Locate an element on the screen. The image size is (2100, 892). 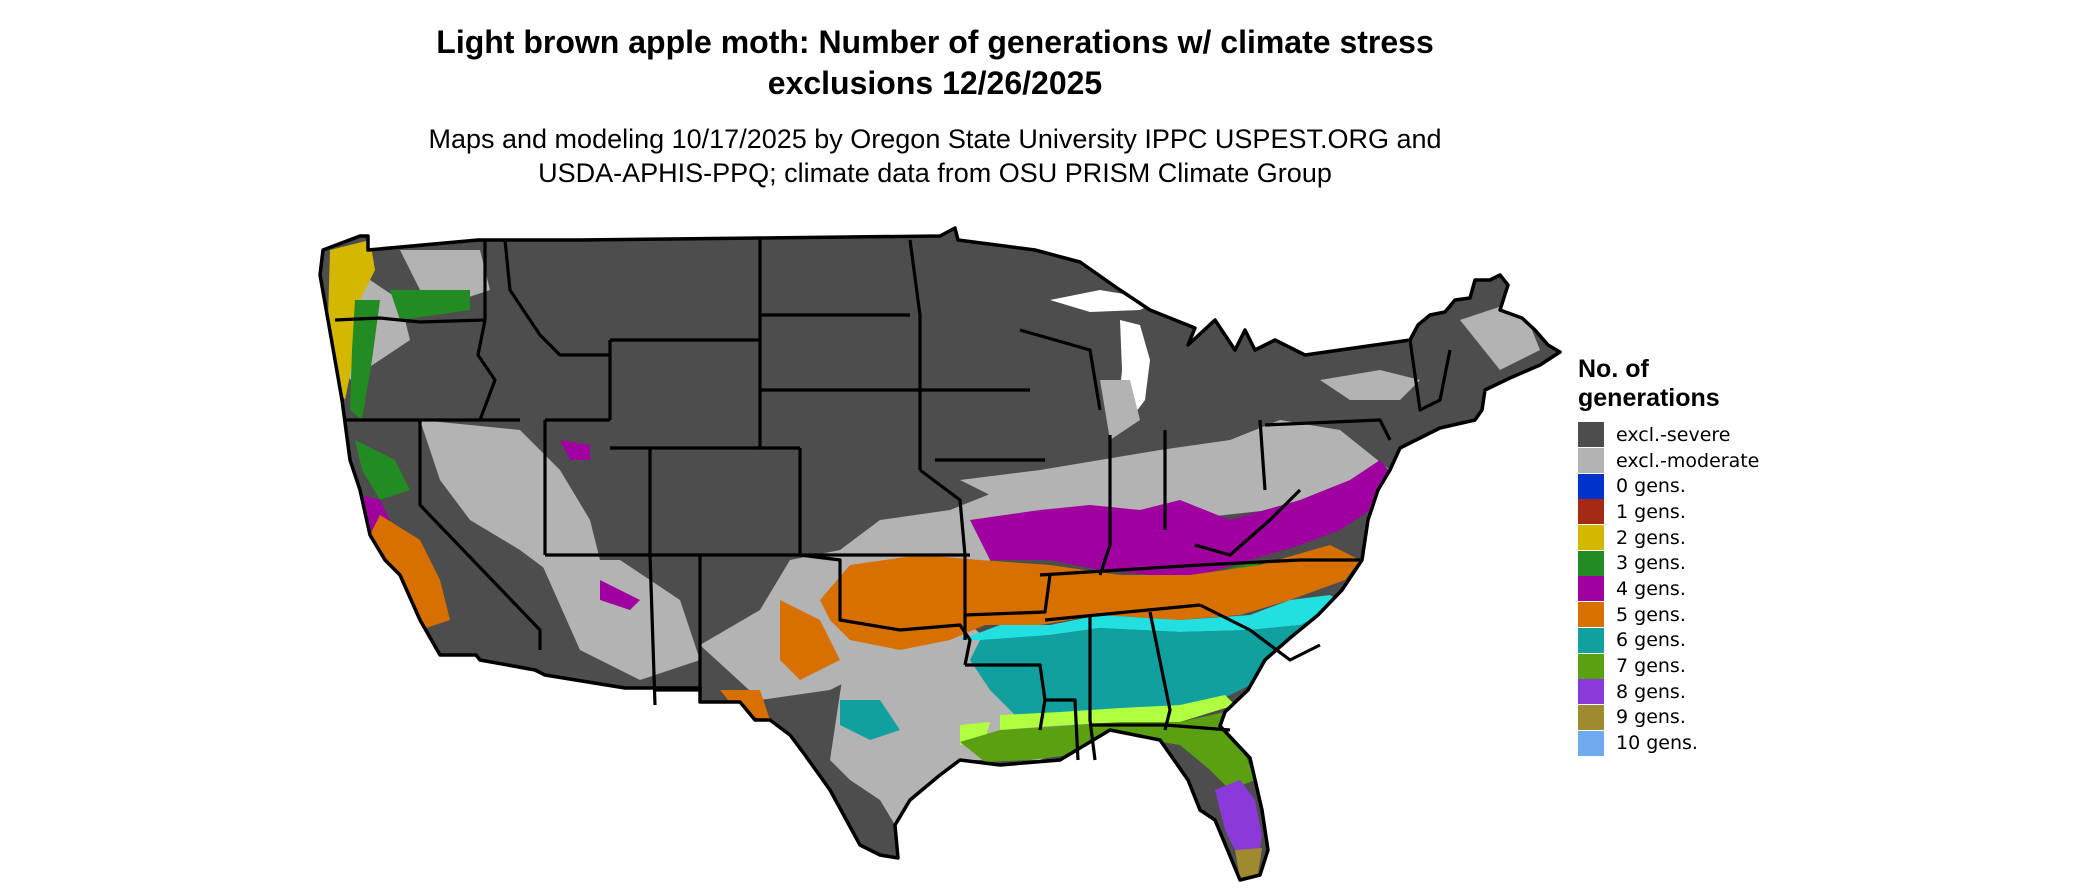
state-border-ar-la-tx is located at coordinates (1006, 697).